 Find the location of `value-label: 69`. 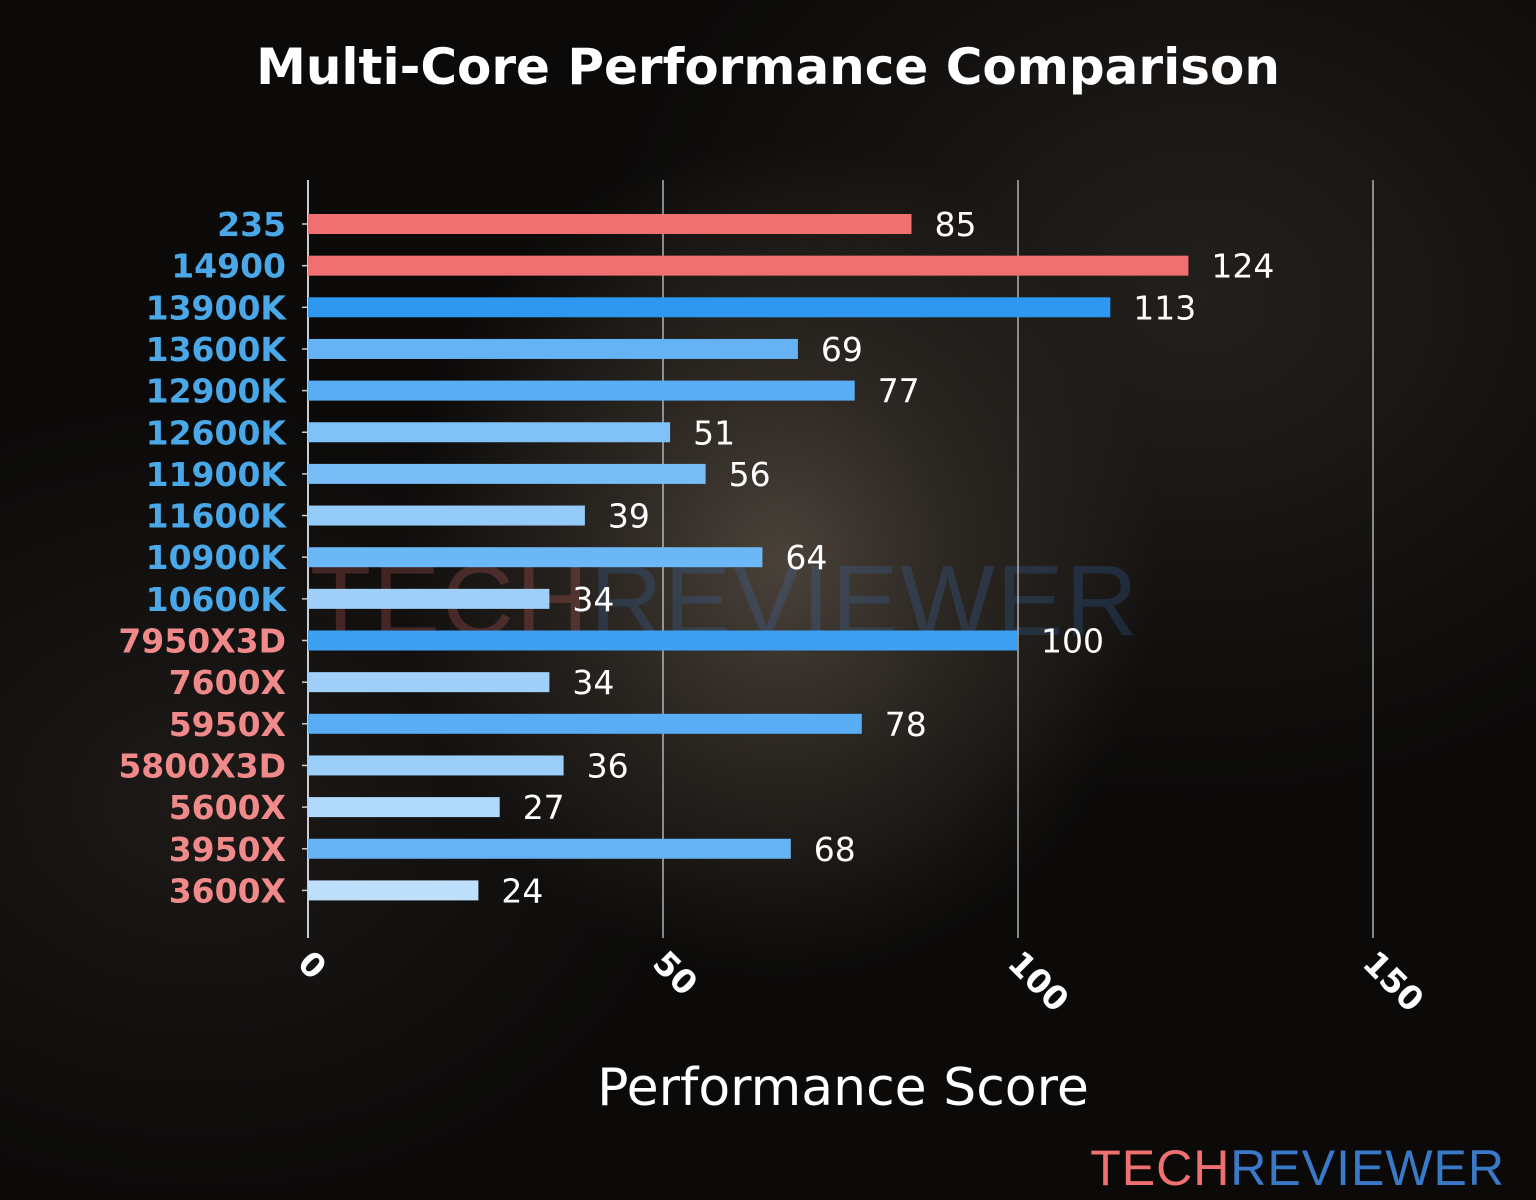

value-label: 69 is located at coordinates (842, 349).